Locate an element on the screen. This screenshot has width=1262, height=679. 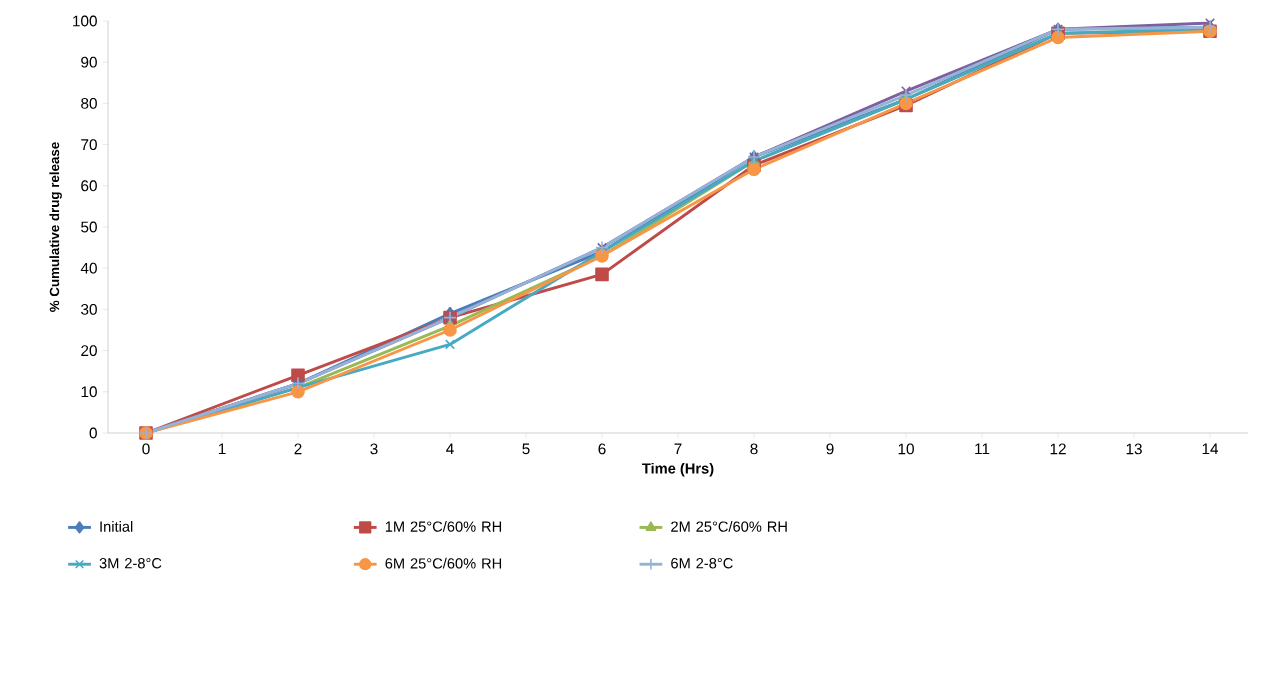
legend-label: 2M 25°C/60% RH is located at coordinates (729, 526).